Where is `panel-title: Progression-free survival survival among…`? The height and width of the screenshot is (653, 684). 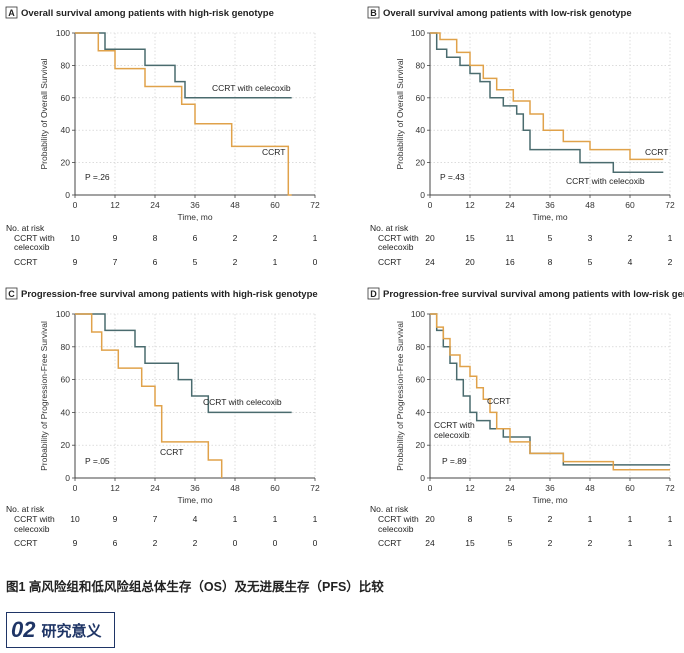 panel-title: Progression-free survival survival among… is located at coordinates (533, 294).